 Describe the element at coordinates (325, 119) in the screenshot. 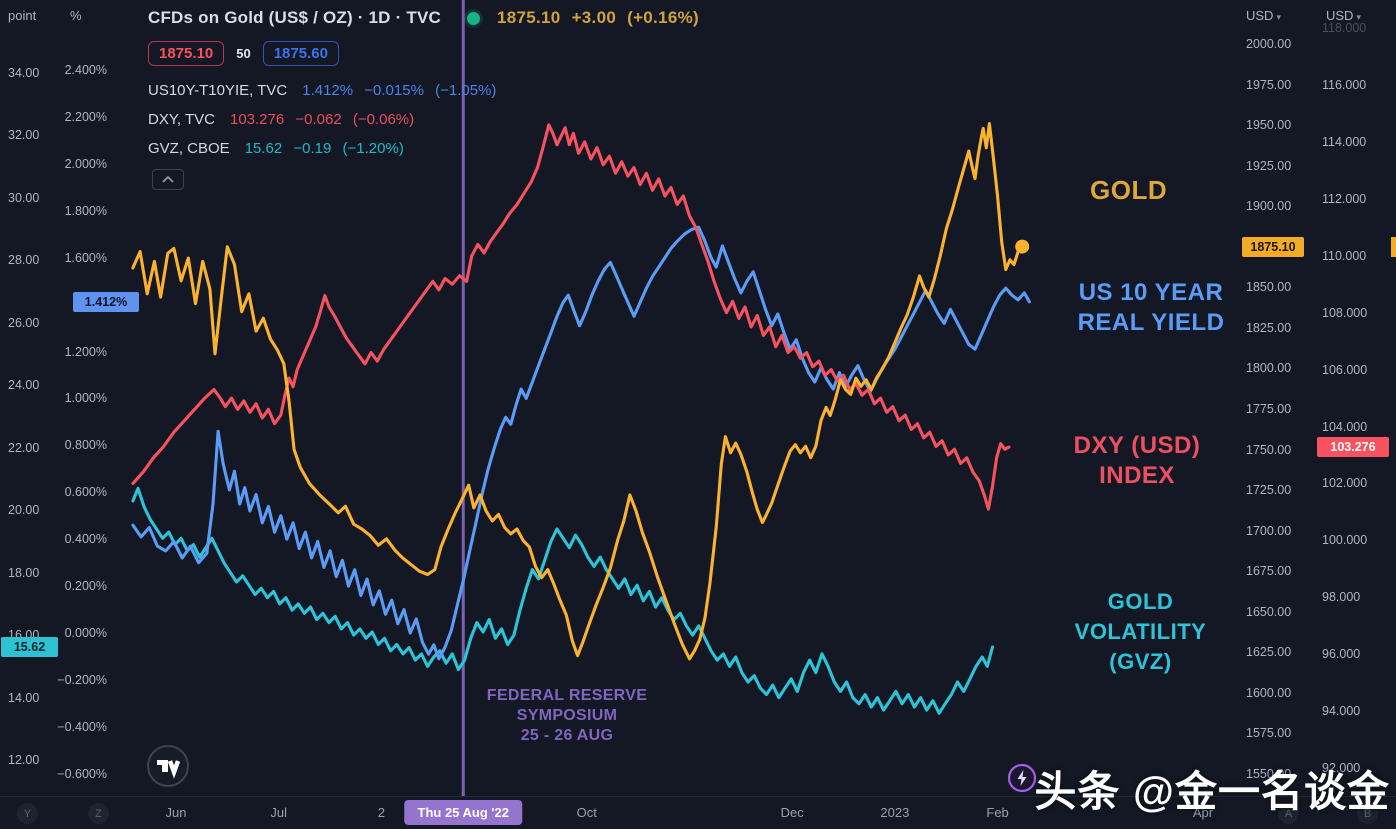

I see `indicator-values: 103.276 −0.062 (−0.06%)` at that location.